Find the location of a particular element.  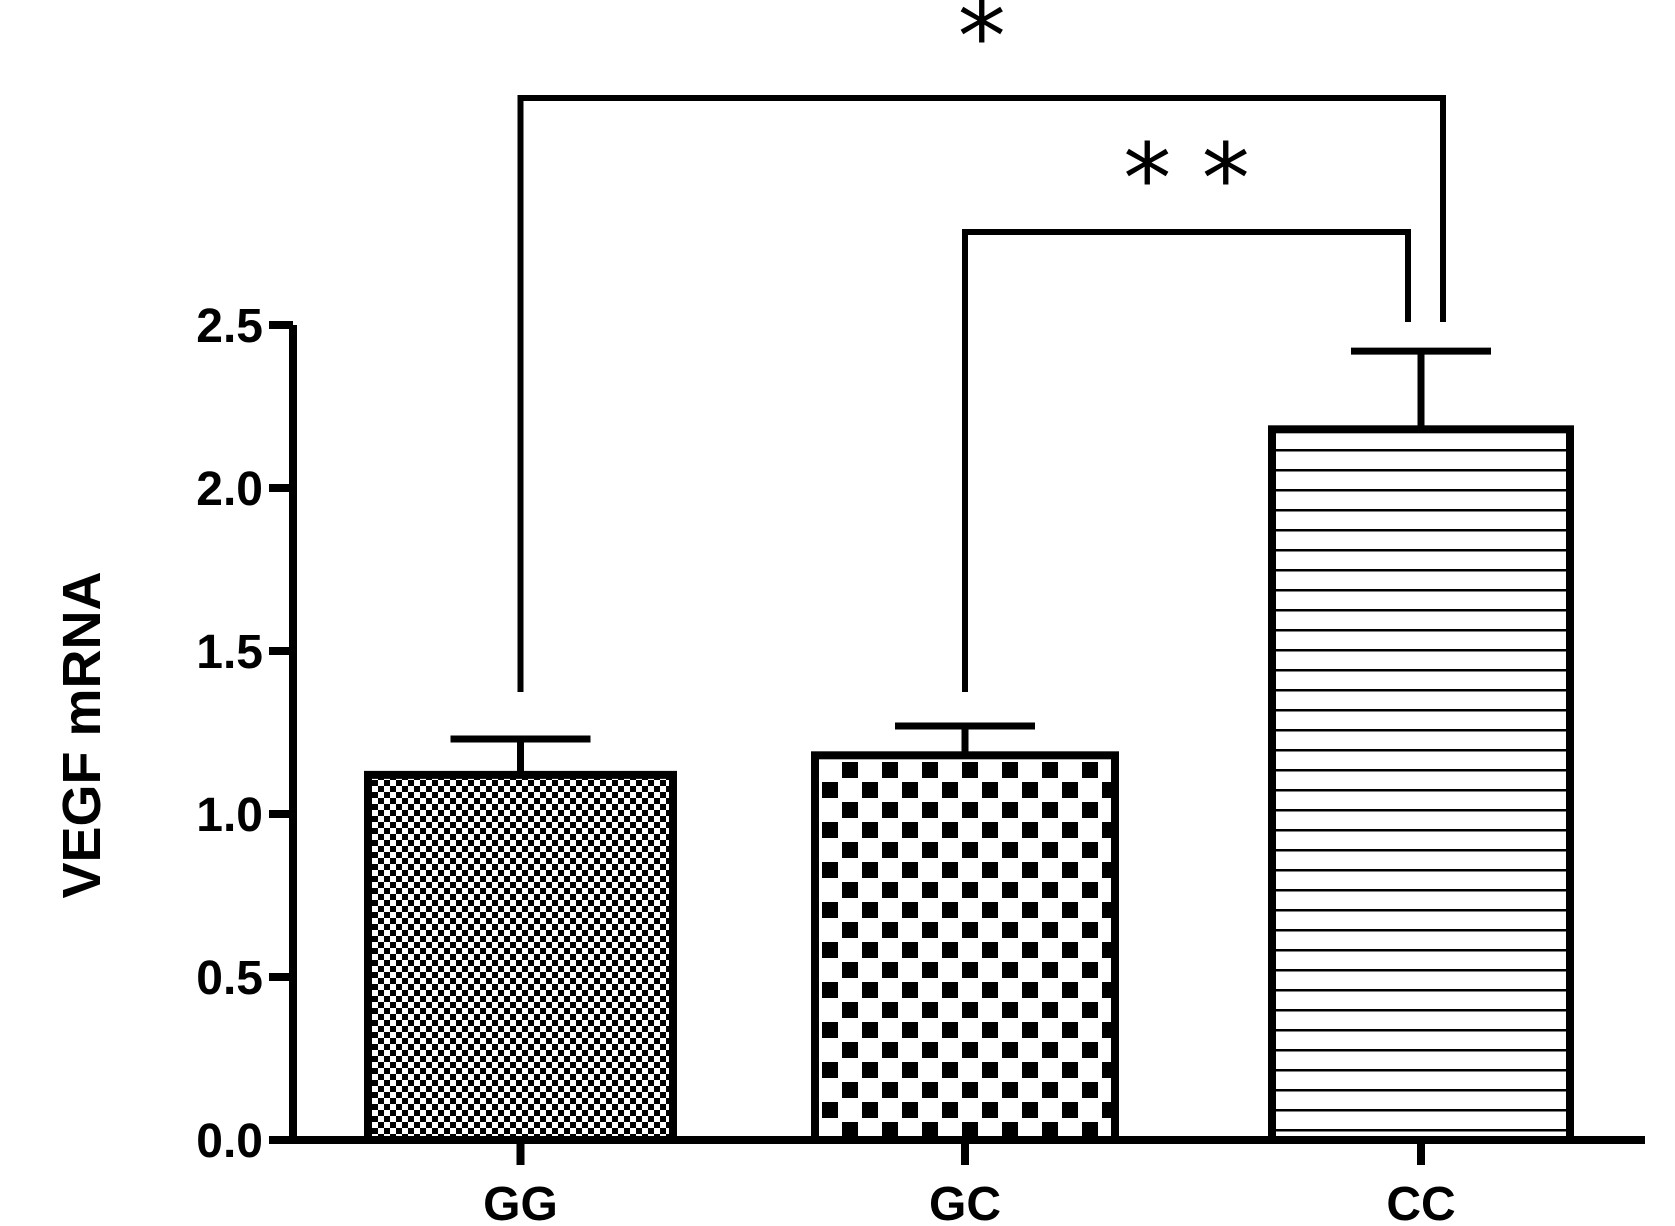

y-tick-label: 2.5 is located at coordinates (229, 326).